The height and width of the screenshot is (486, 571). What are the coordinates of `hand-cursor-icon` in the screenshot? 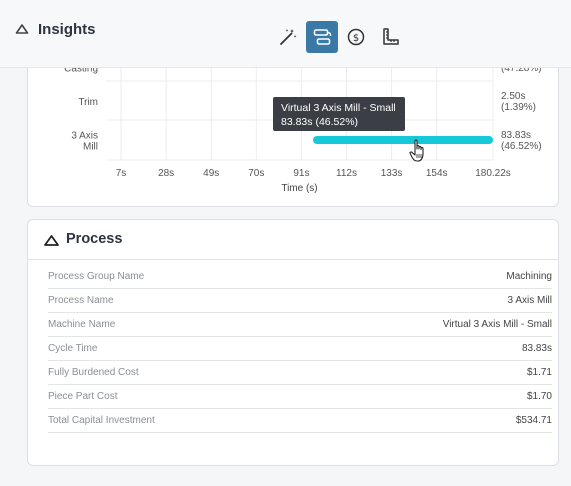 It's located at (416, 150).